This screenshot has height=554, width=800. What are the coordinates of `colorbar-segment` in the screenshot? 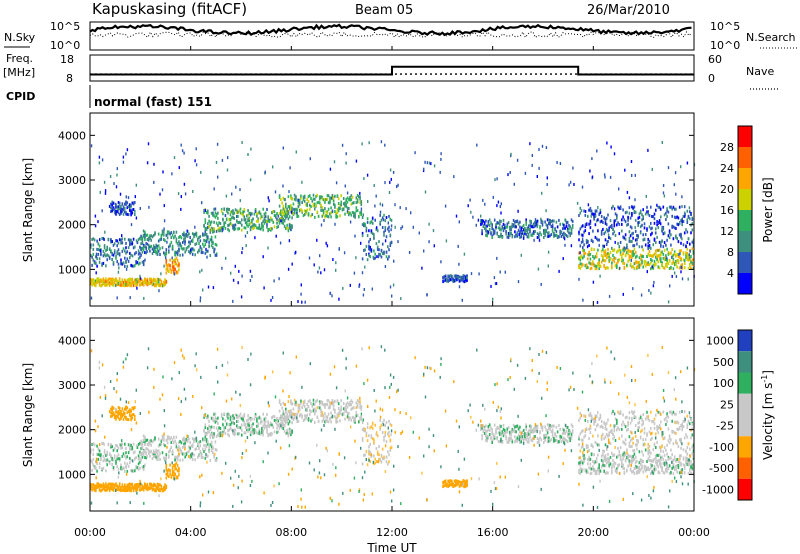 It's located at (745, 178).